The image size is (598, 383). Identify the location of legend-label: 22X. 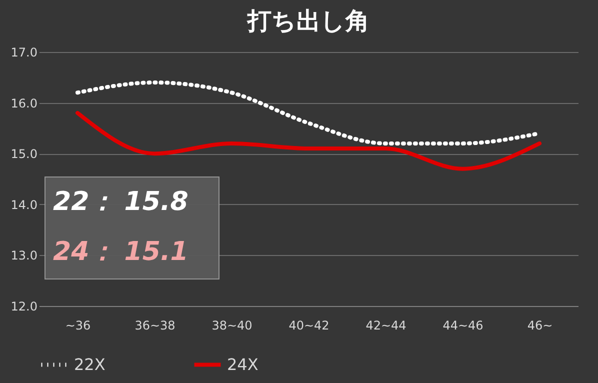
(90, 364).